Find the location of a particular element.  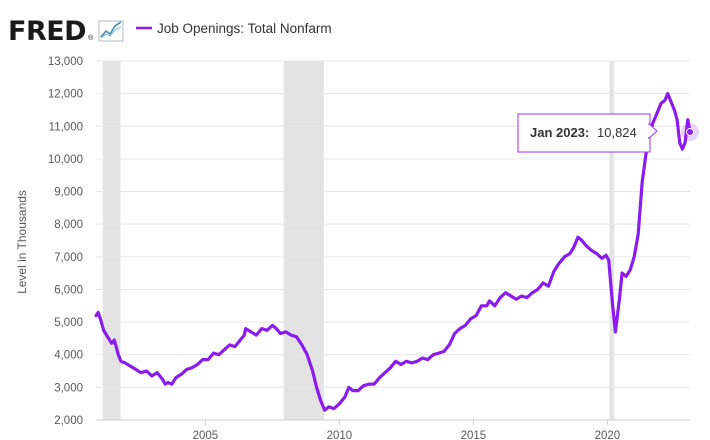

y-tick-label: 12,000 is located at coordinates (65, 95).